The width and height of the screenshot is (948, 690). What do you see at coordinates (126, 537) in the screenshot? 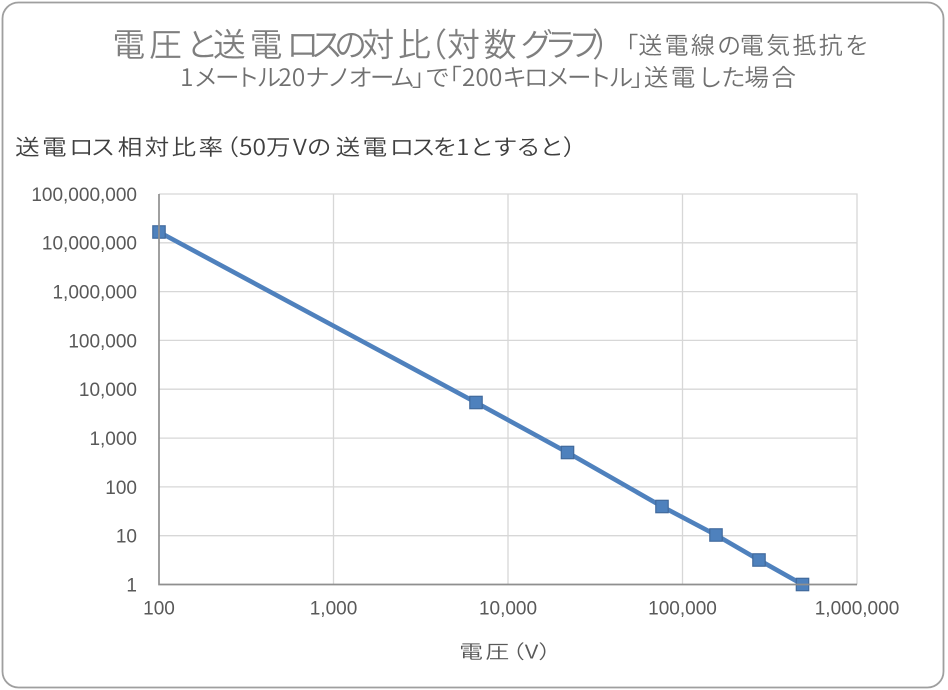
I see `svg-text: 10` at bounding box center [126, 537].